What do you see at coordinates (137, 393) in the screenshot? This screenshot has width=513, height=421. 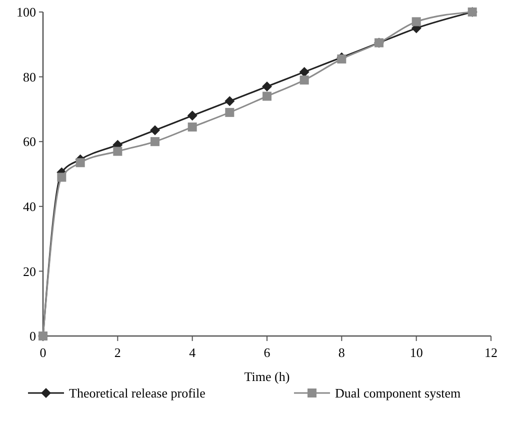 I see `legend-label: Theoretical release profile` at bounding box center [137, 393].